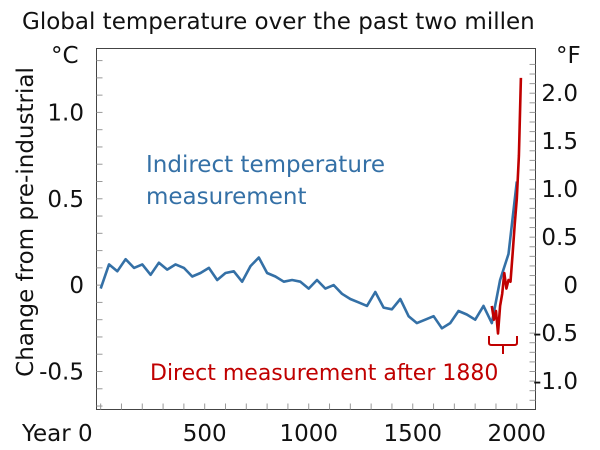  What do you see at coordinates (559, 142) in the screenshot?
I see `y-right-tick-label: 1.5` at bounding box center [559, 142].